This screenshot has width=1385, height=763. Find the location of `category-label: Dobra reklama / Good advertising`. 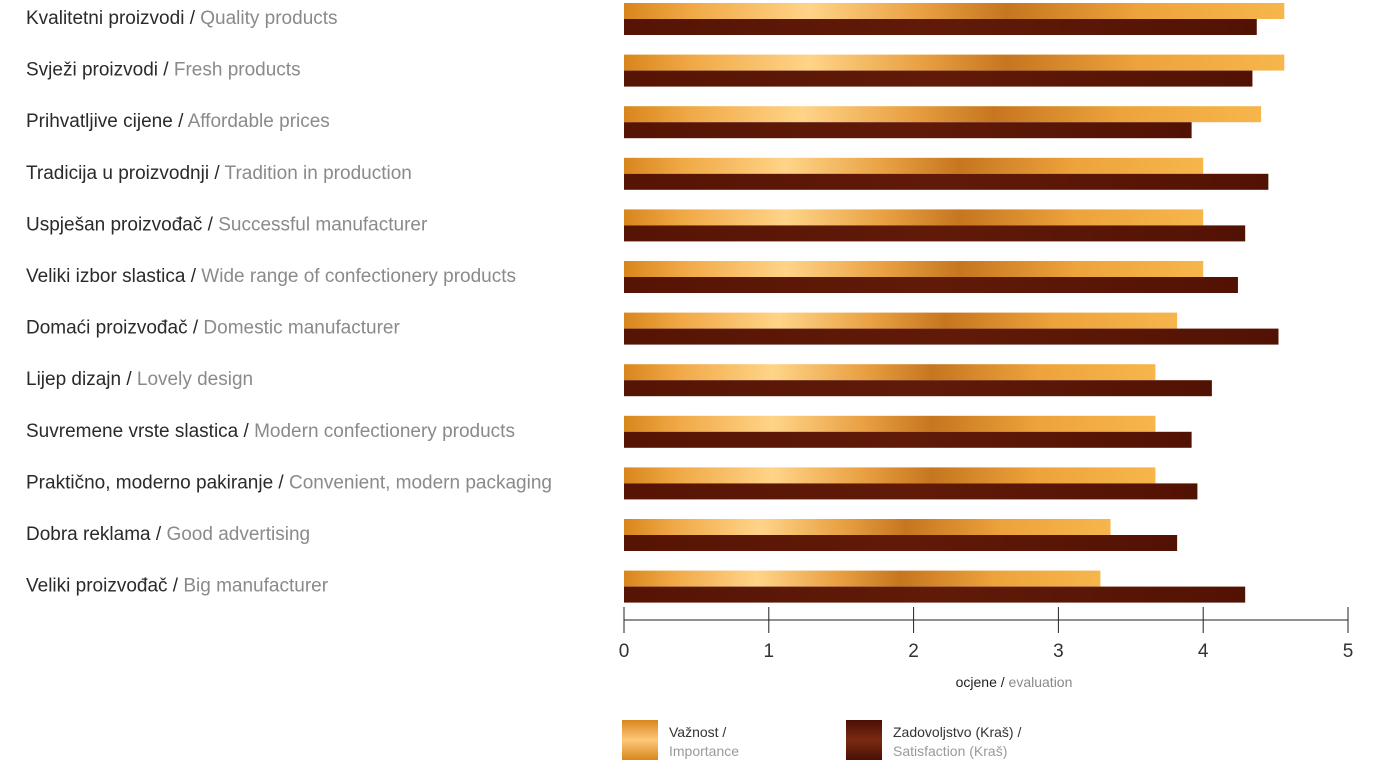

category-label: Dobra reklama / Good advertising is located at coordinates (168, 534).